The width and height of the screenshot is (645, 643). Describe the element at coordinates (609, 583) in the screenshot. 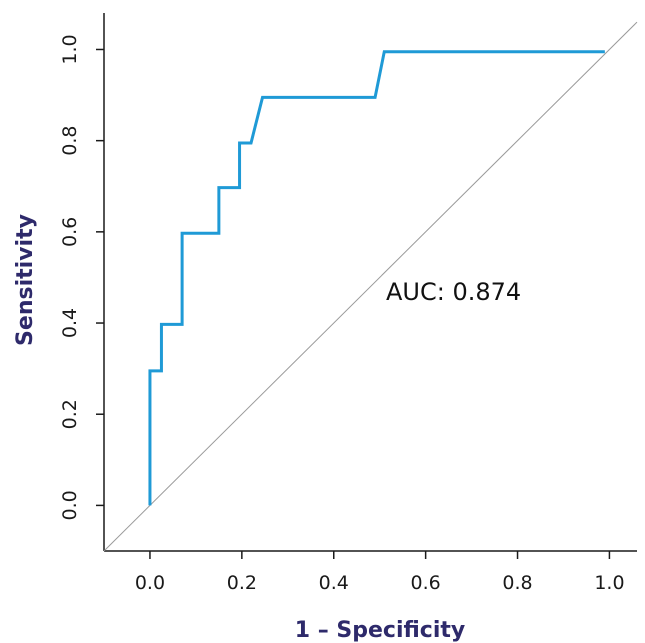

I see `x-tick-label: 1.0` at that location.